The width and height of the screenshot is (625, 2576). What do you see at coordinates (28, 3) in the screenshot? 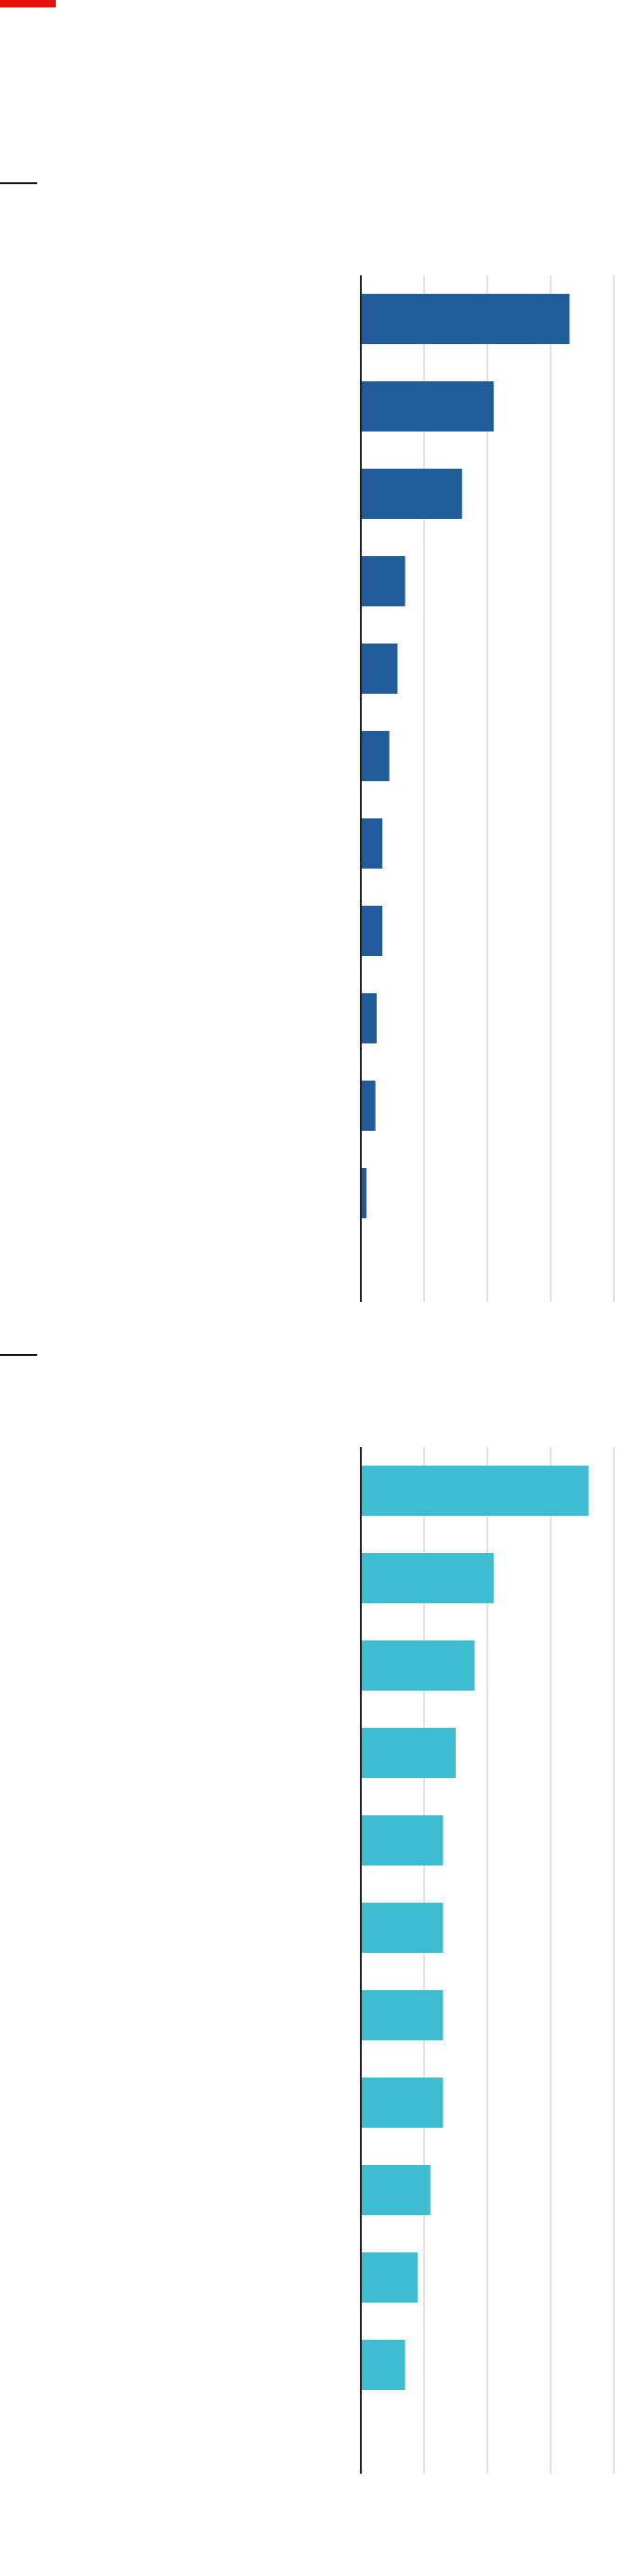
I see `brand-accent-bar` at bounding box center [28, 3].